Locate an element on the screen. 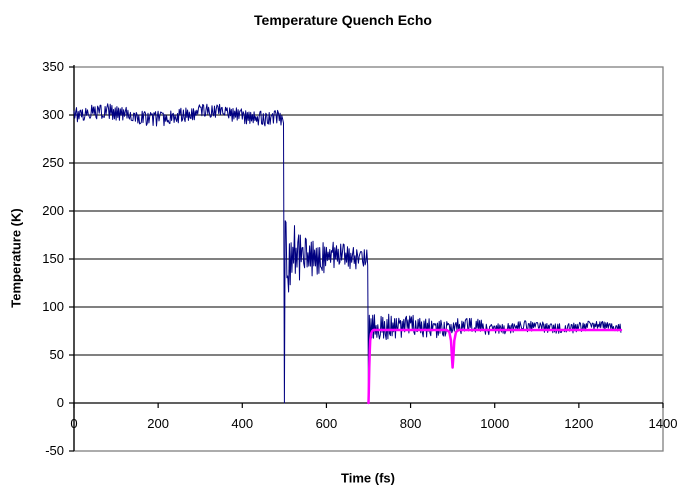 This screenshot has height=498, width=687. x-tick-label: 1400 is located at coordinates (663, 423).